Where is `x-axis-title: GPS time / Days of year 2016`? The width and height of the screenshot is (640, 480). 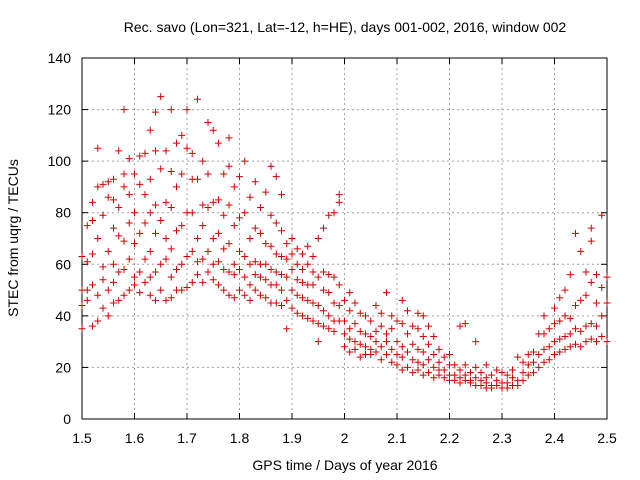 x-axis-title: GPS time / Days of year 2016 is located at coordinates (344, 465).